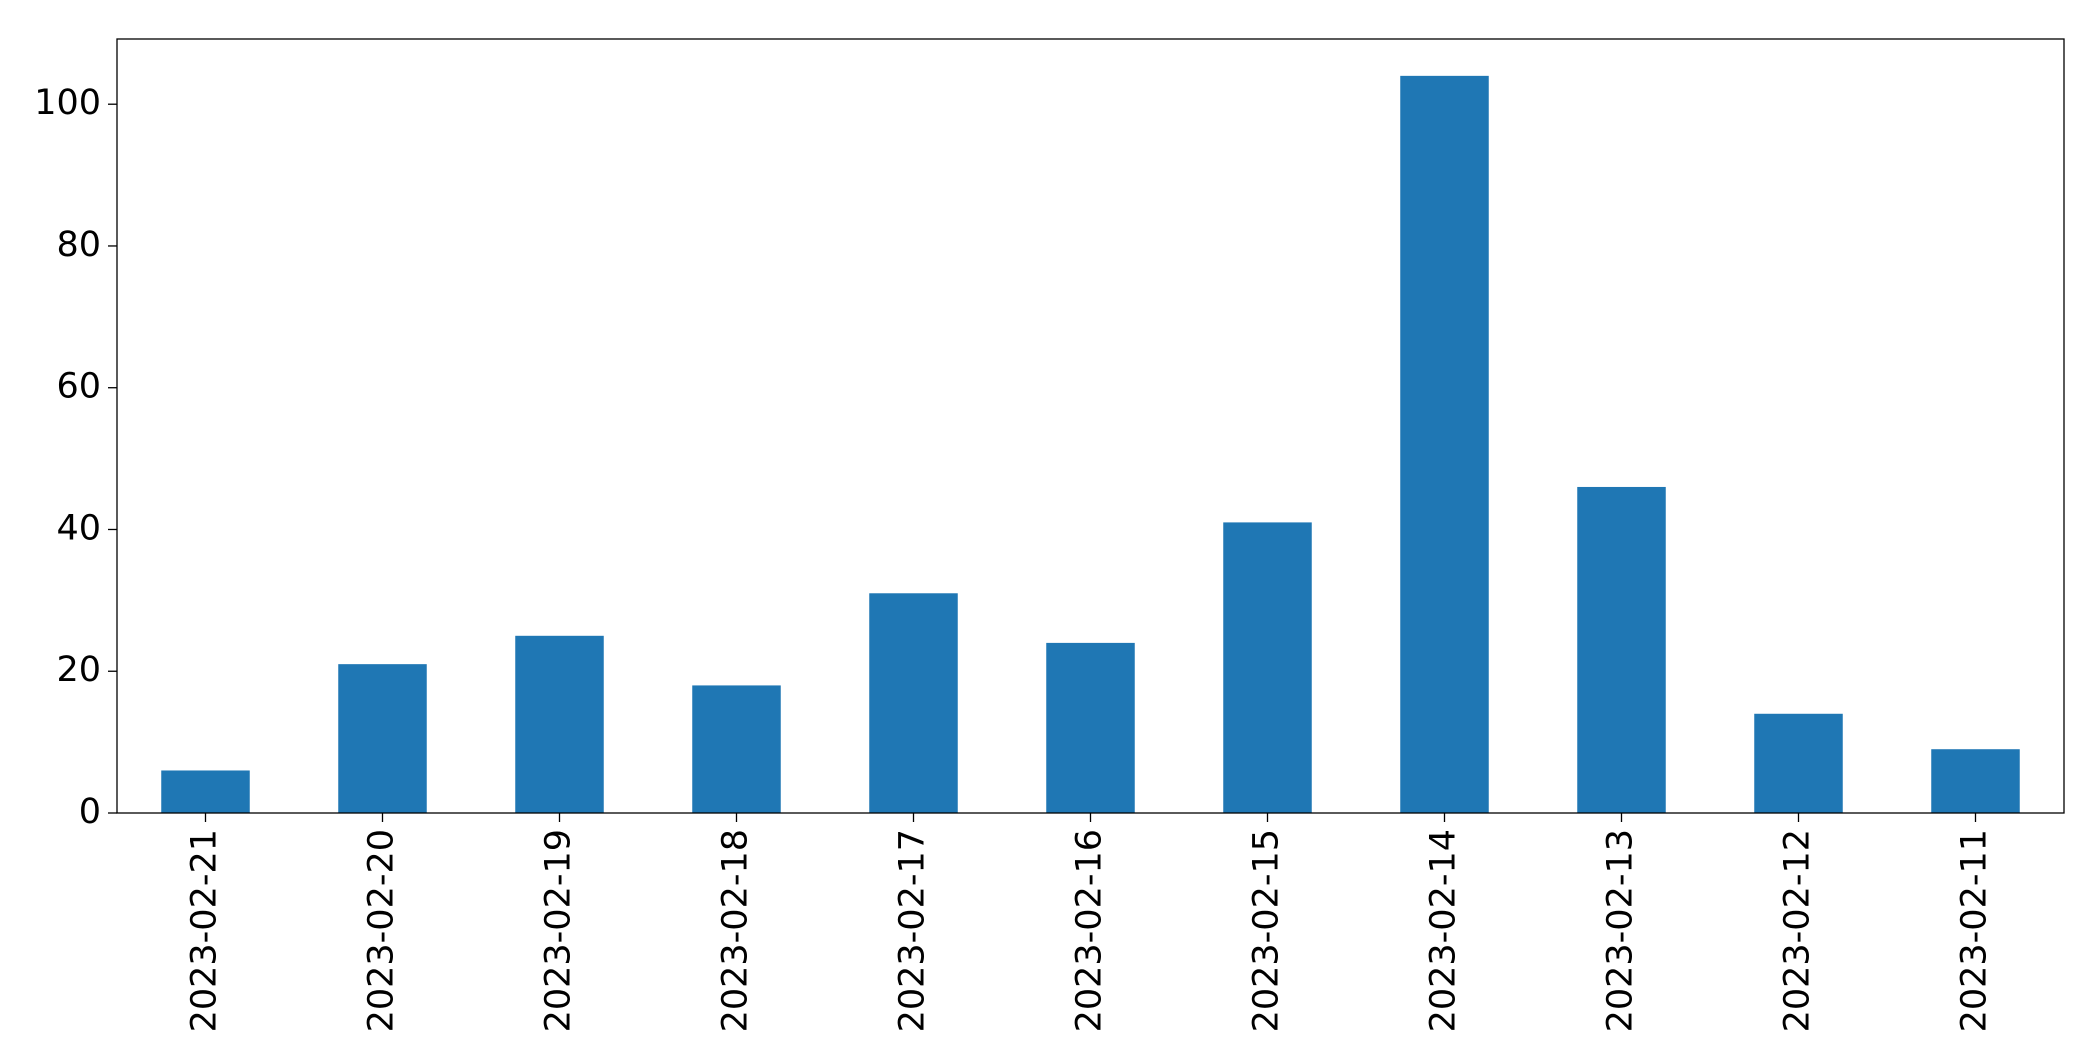 The width and height of the screenshot is (2093, 1061). I want to click on x-tick-label: 2023-02-19, so click(559, 930).